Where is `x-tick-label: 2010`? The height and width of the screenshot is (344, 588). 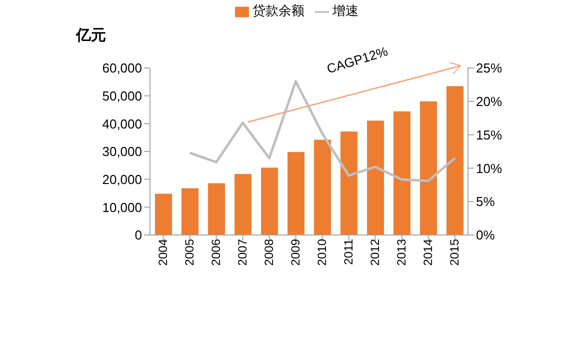 x-tick-label: 2010 is located at coordinates (321, 252).